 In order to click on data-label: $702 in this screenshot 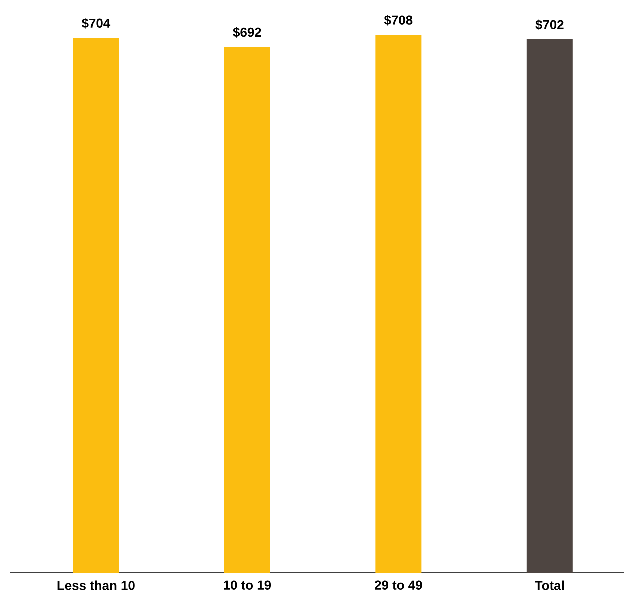, I will do `click(550, 25)`.